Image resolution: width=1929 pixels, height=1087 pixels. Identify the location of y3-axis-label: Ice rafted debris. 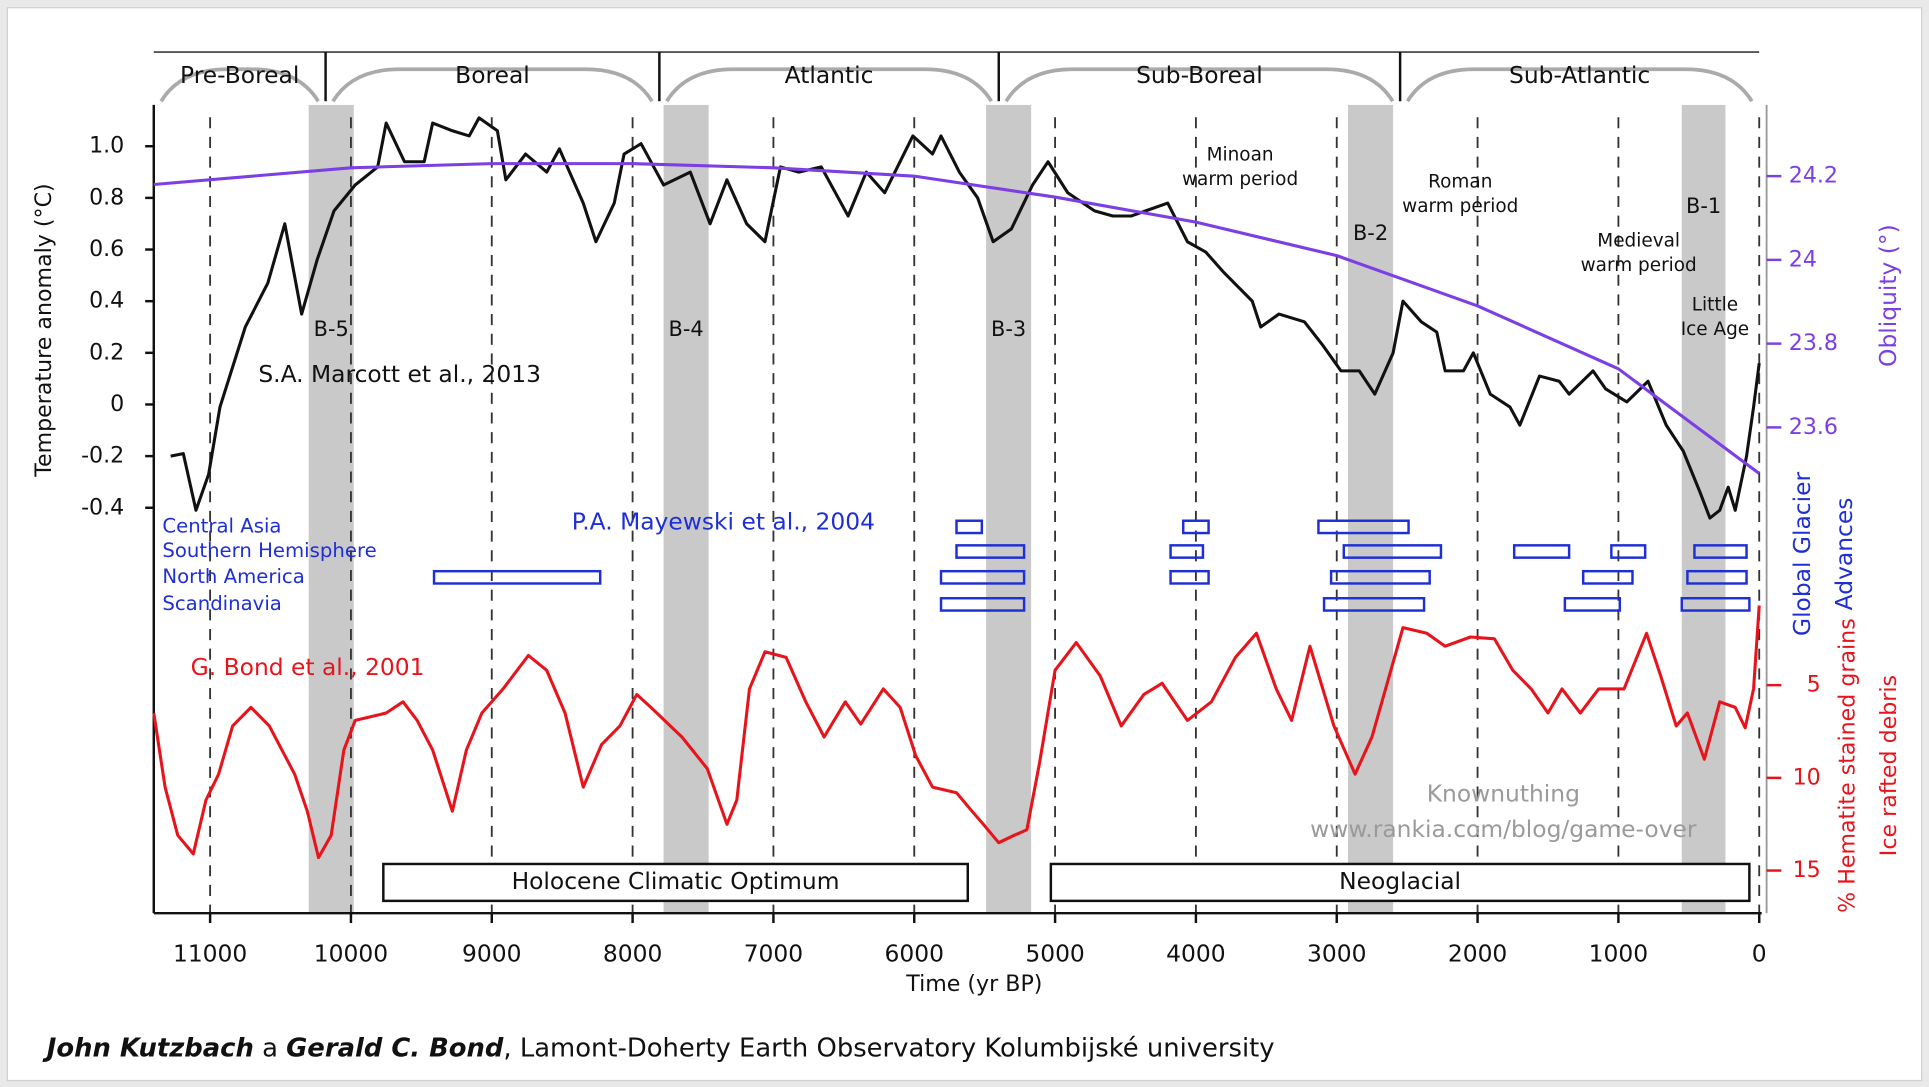
(1889, 765).